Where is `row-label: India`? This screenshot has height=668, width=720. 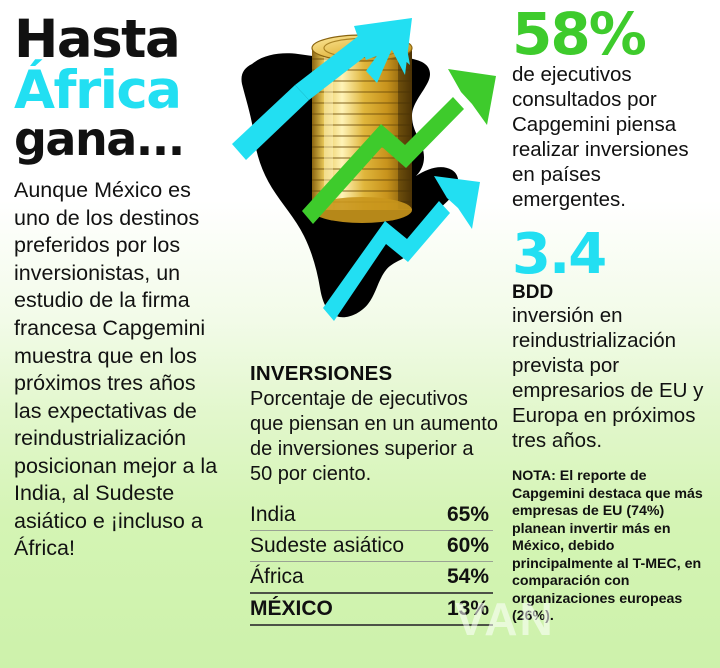
row-label: India is located at coordinates (344, 515).